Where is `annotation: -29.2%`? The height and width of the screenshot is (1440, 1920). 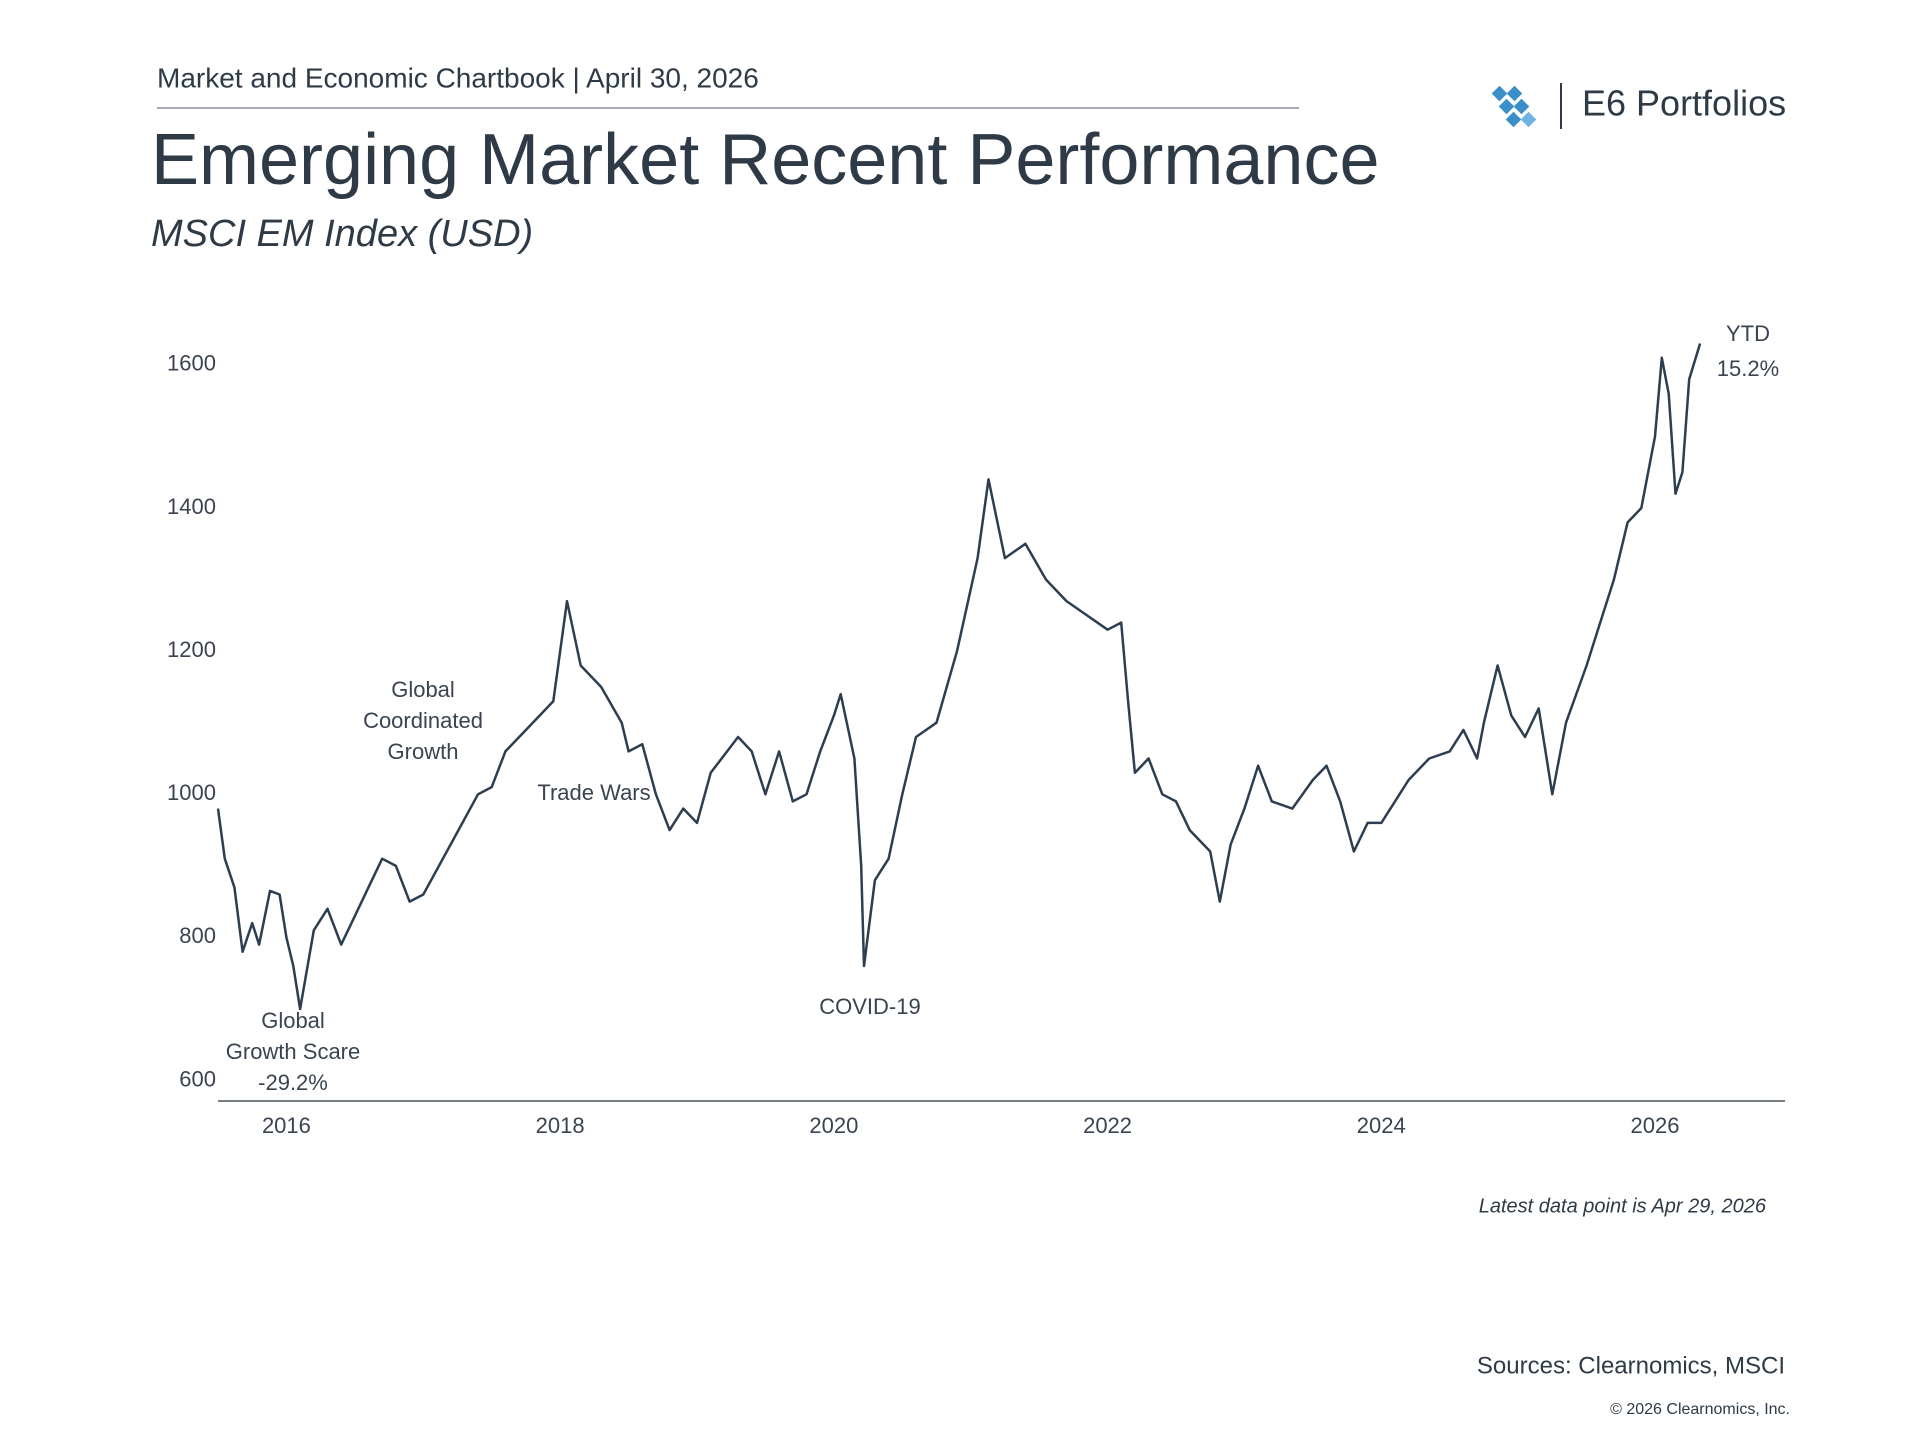
annotation: -29.2% is located at coordinates (293, 1082).